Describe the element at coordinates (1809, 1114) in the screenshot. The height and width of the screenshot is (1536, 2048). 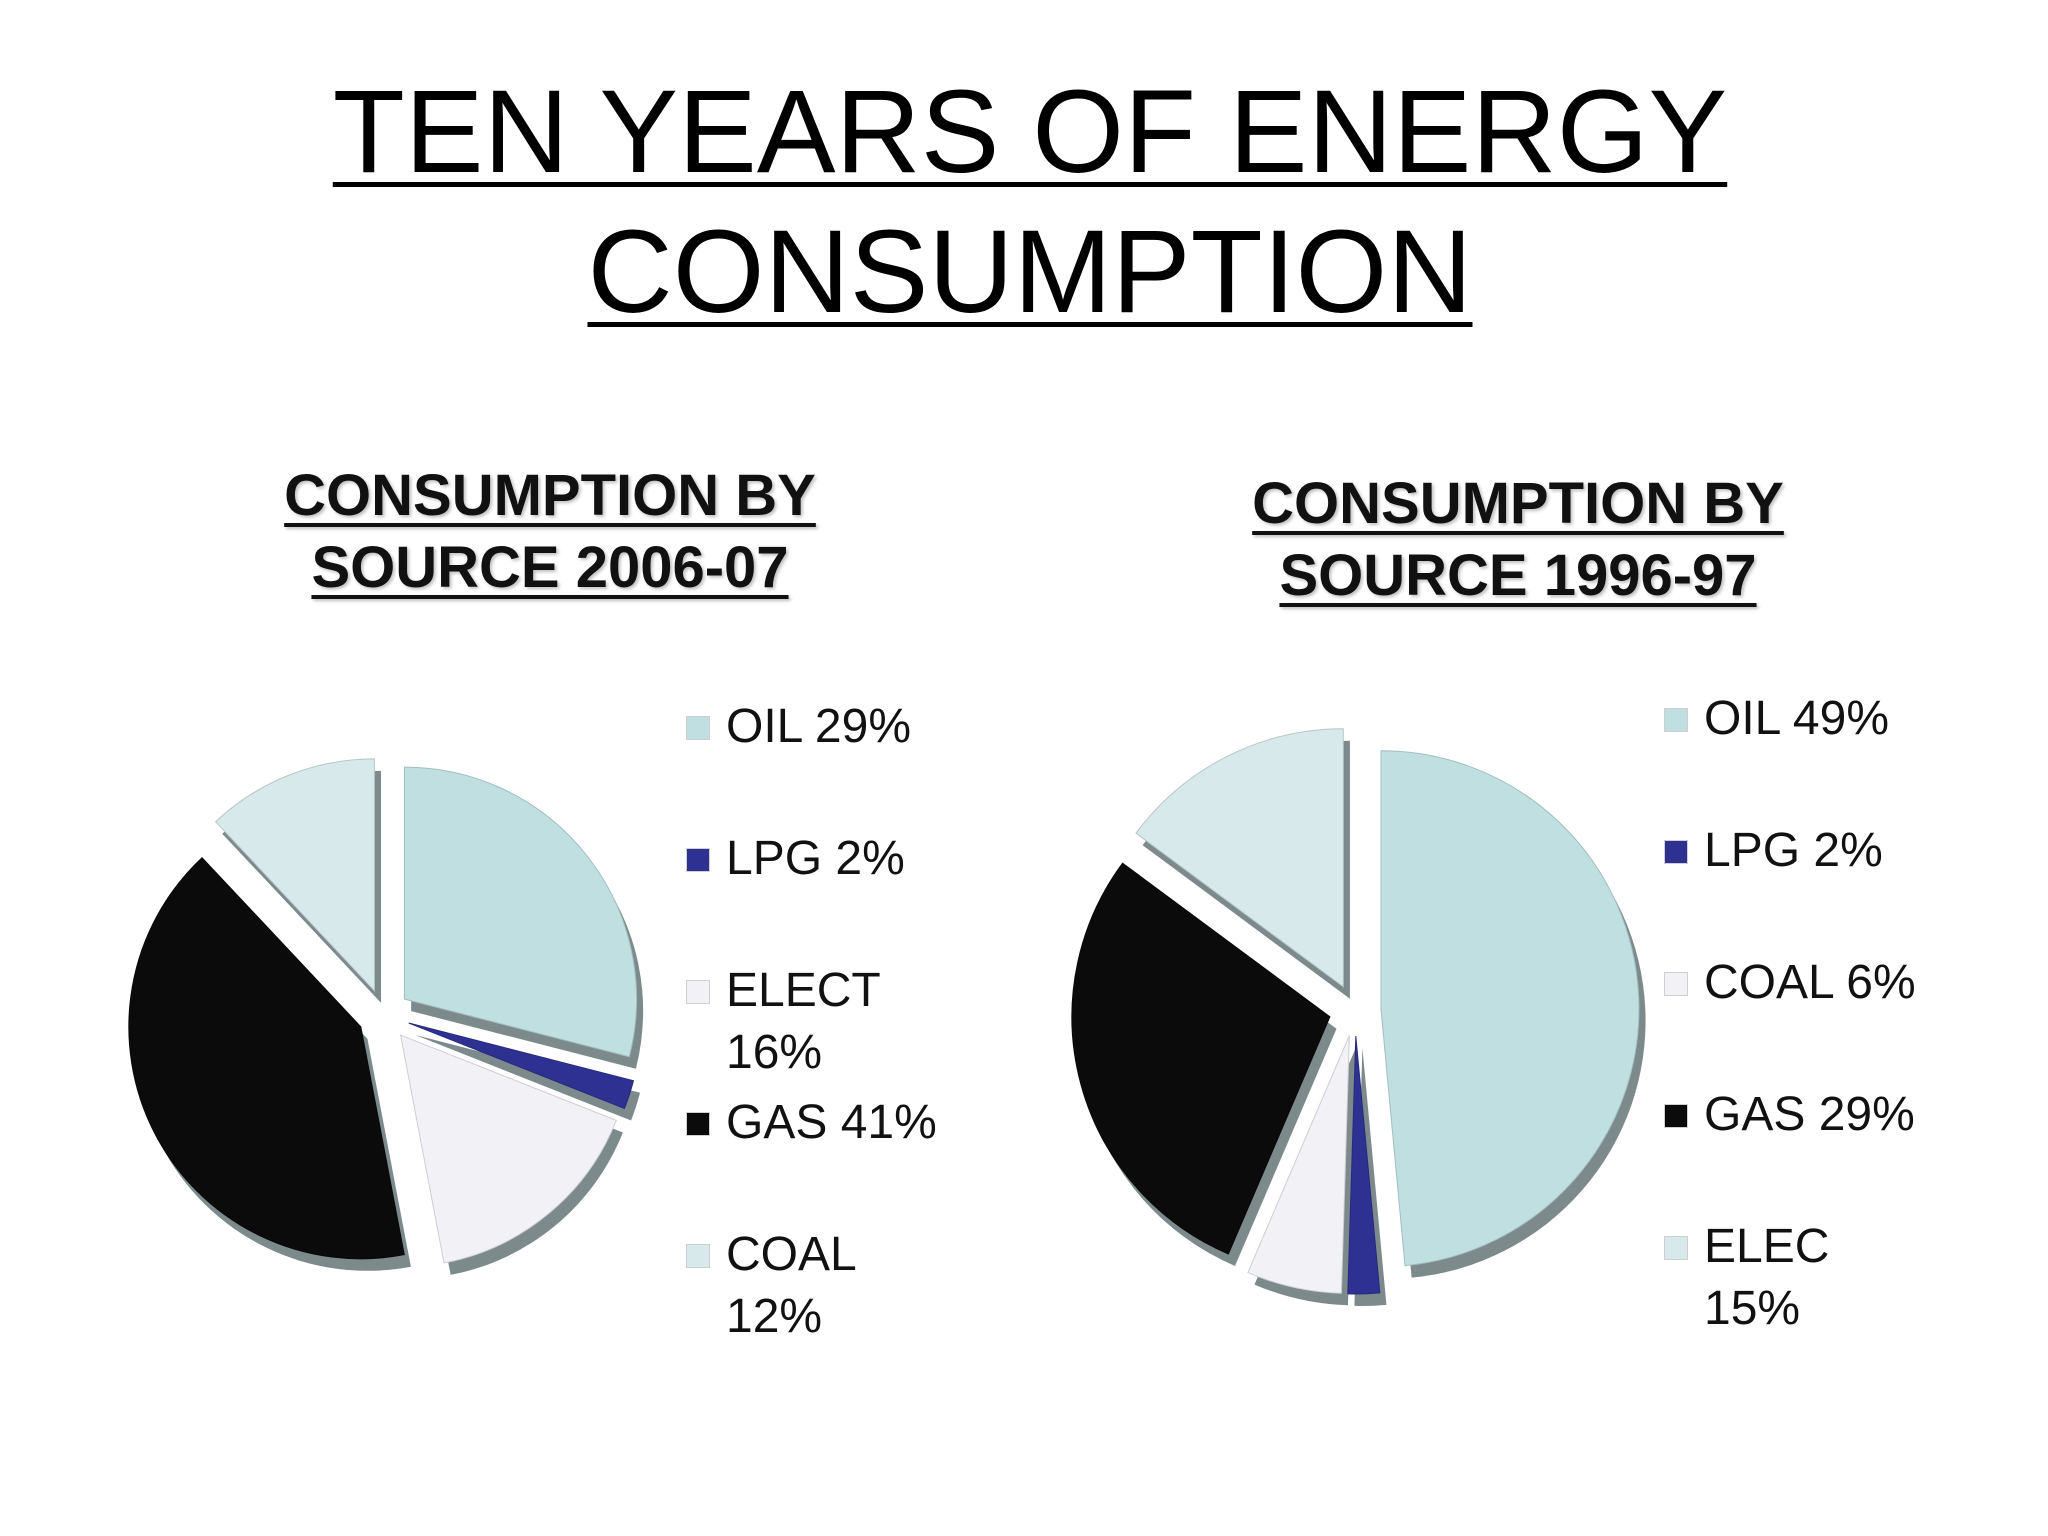
I see `legend-label: GAS 29%` at that location.